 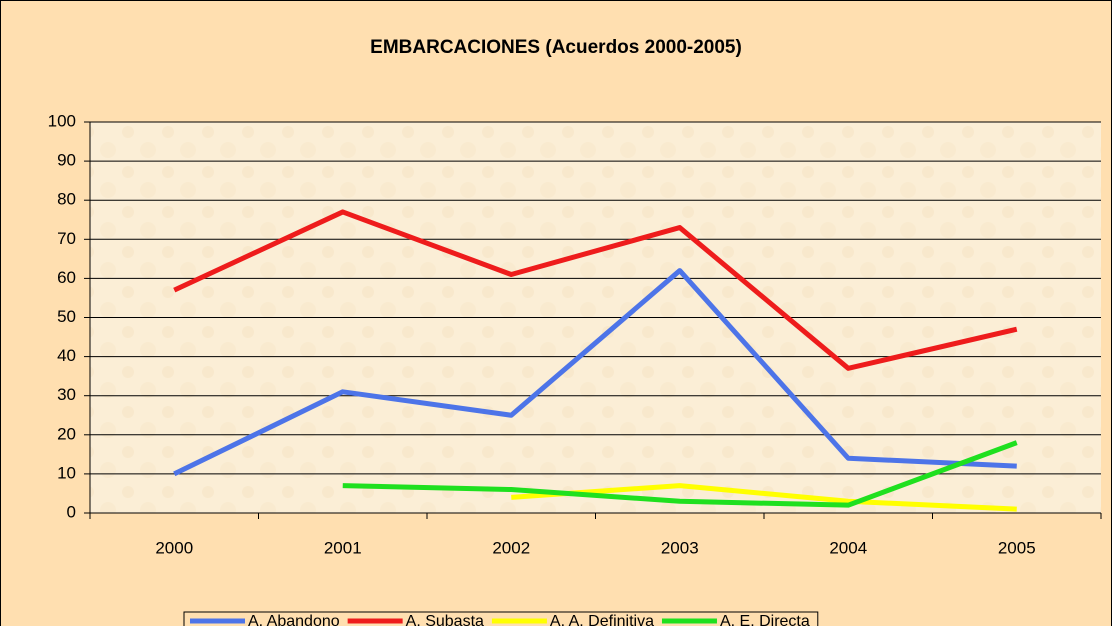 What do you see at coordinates (343, 547) in the screenshot?
I see `x-tick-label: 2001` at bounding box center [343, 547].